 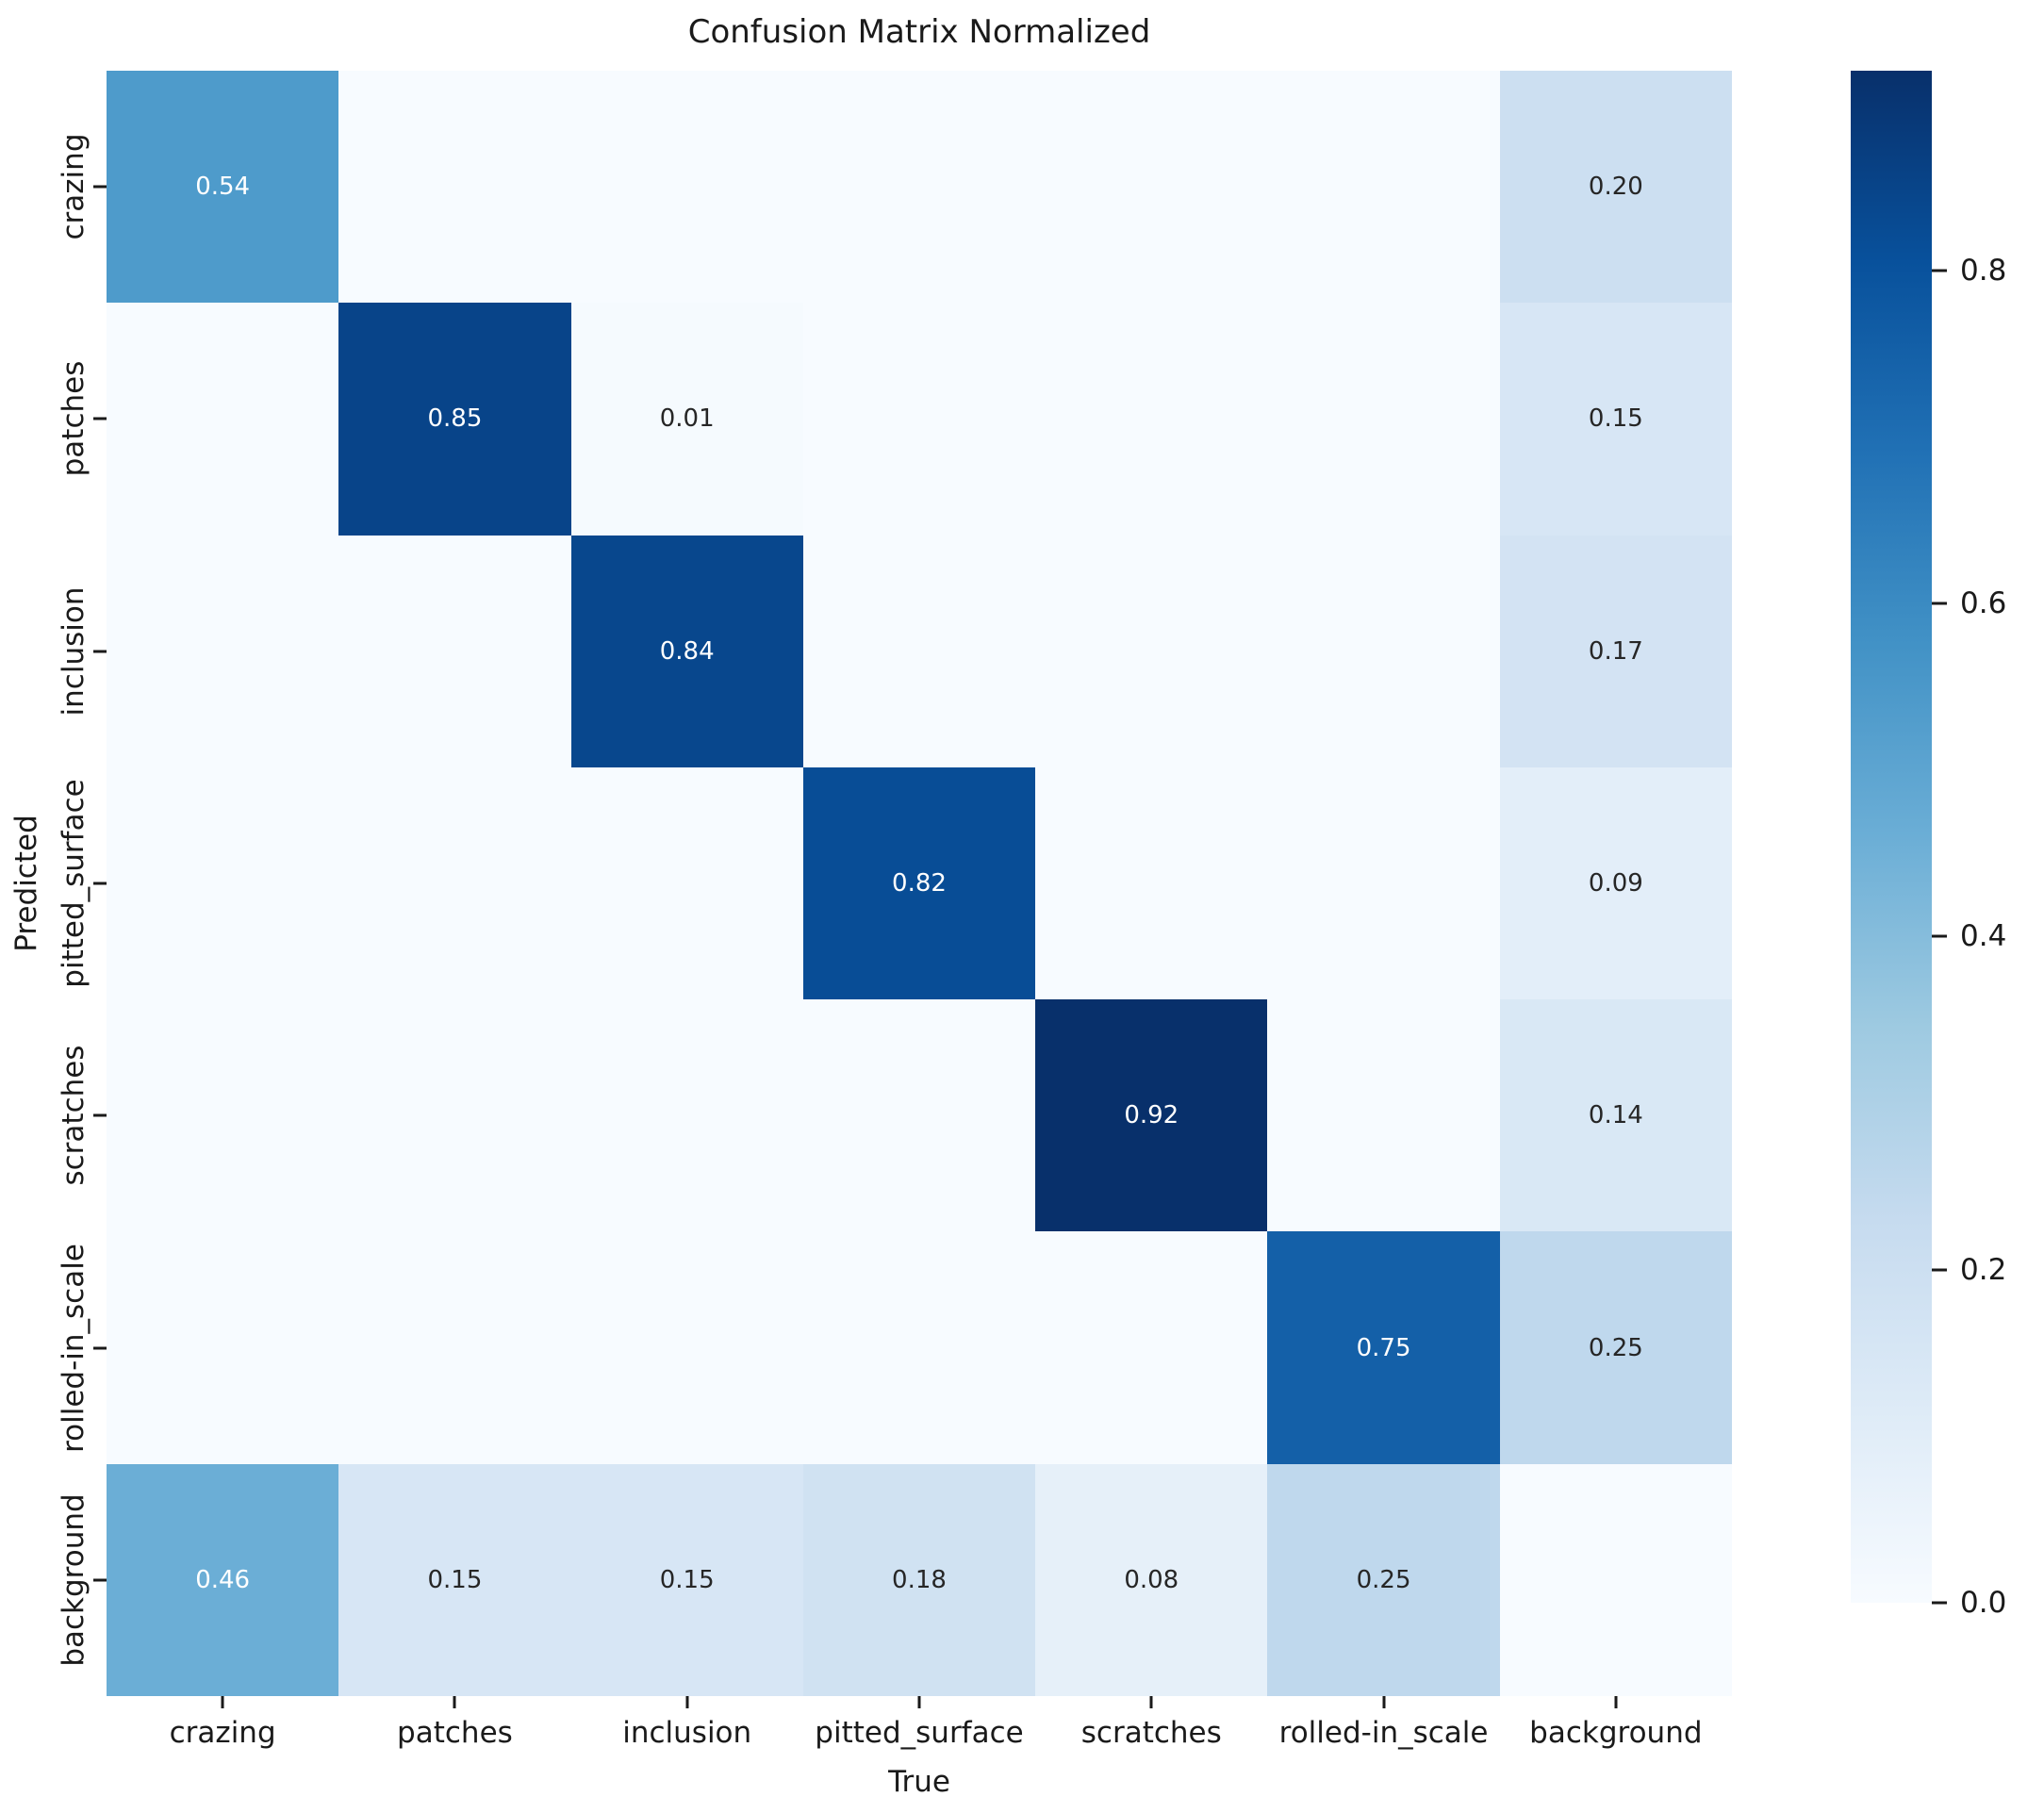 What do you see at coordinates (919, 1580) in the screenshot?
I see `heatmap-cell: 0.18` at bounding box center [919, 1580].